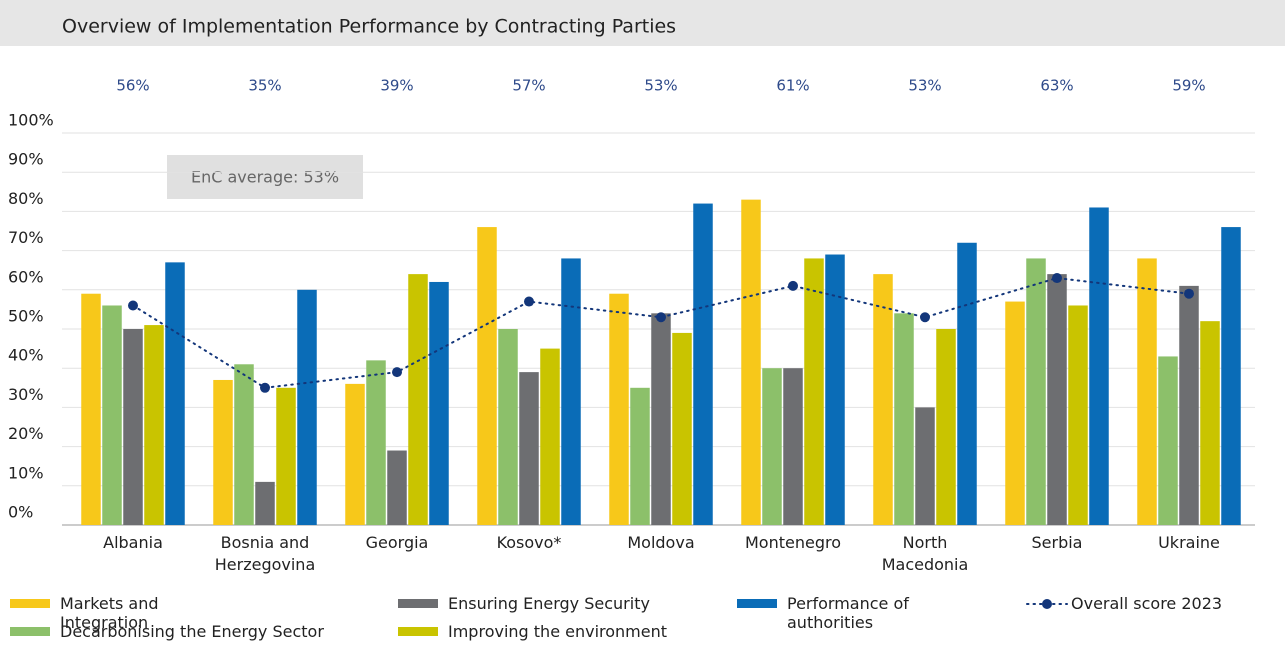 The height and width of the screenshot is (646, 1285). Describe the element at coordinates (26, 237) in the screenshot. I see `y-tick-label: 70%` at that location.